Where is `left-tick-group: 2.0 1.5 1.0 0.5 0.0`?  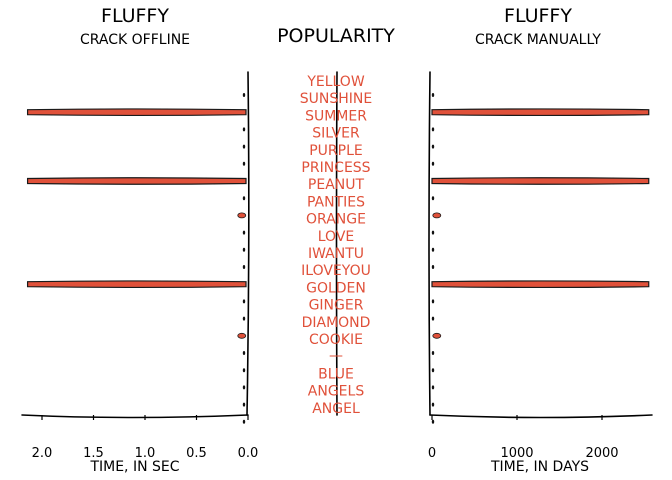
left-tick-group: 2.0 1.5 1.0 0.5 0.0 is located at coordinates (145, 438).